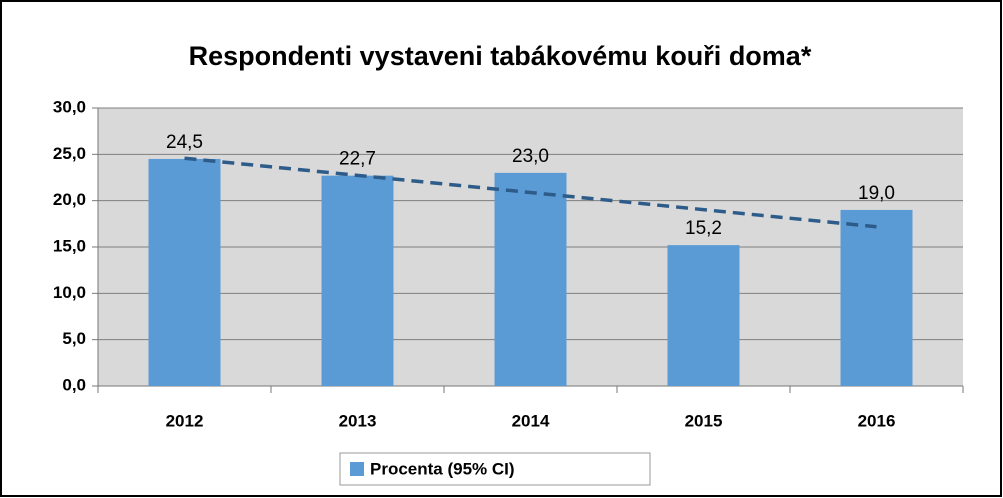 Image resolution: width=1003 pixels, height=498 pixels. What do you see at coordinates (74, 384) in the screenshot?
I see `y-tick-label: 0,0` at bounding box center [74, 384].